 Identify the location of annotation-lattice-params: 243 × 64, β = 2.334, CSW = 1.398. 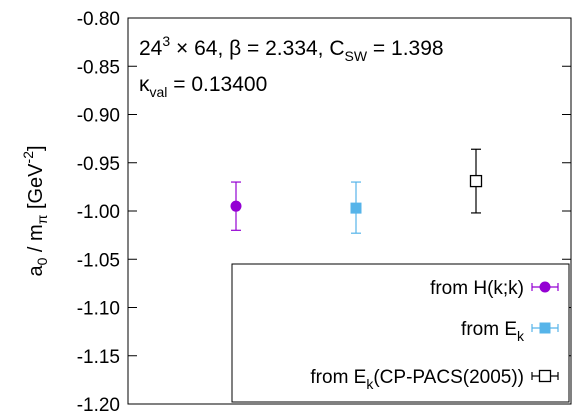
(291, 48).